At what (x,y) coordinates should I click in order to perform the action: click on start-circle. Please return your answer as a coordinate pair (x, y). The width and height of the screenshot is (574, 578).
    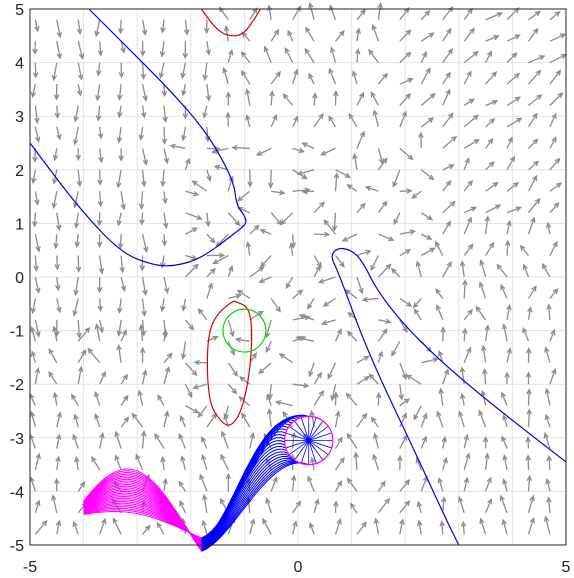
    Looking at the image, I should click on (309, 440).